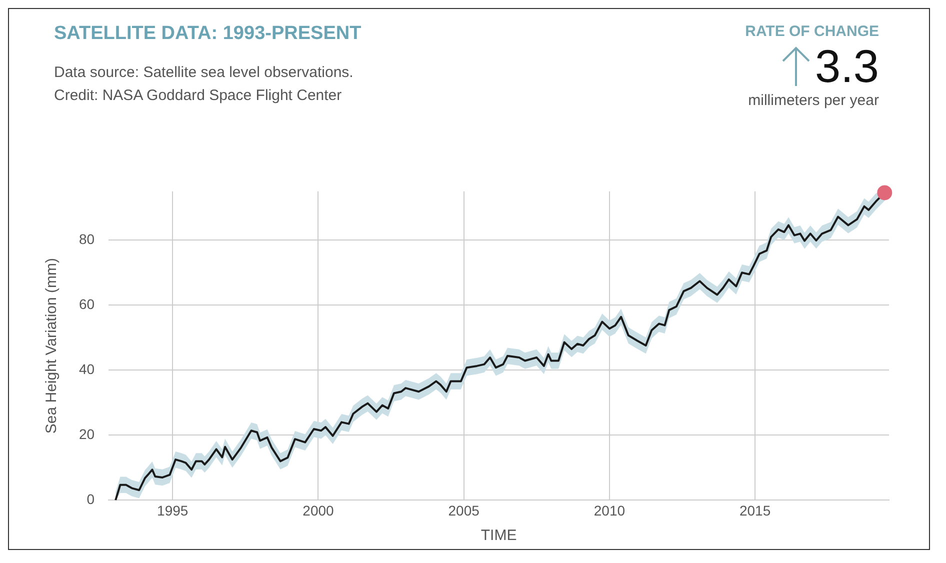  I want to click on x-tick-label: 2005, so click(464, 510).